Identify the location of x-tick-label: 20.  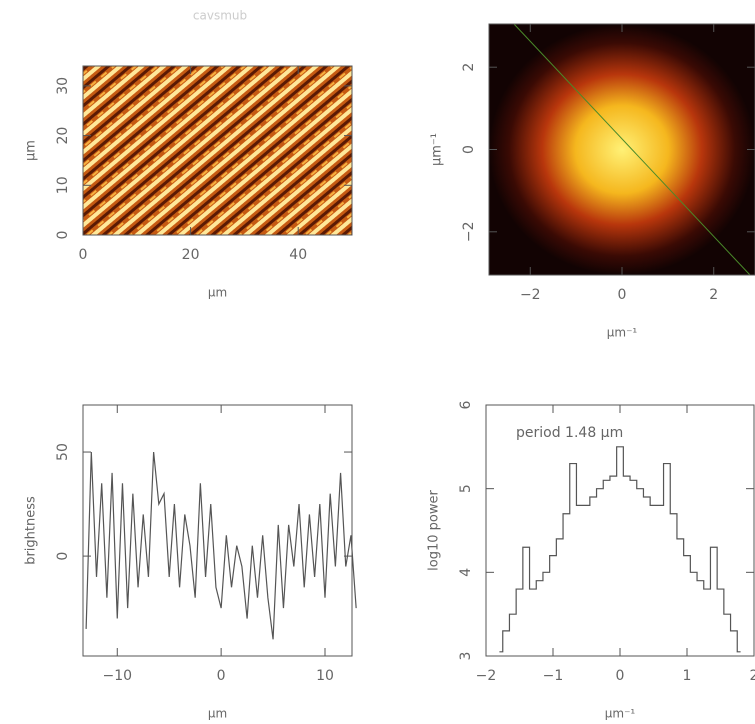
(191, 255).